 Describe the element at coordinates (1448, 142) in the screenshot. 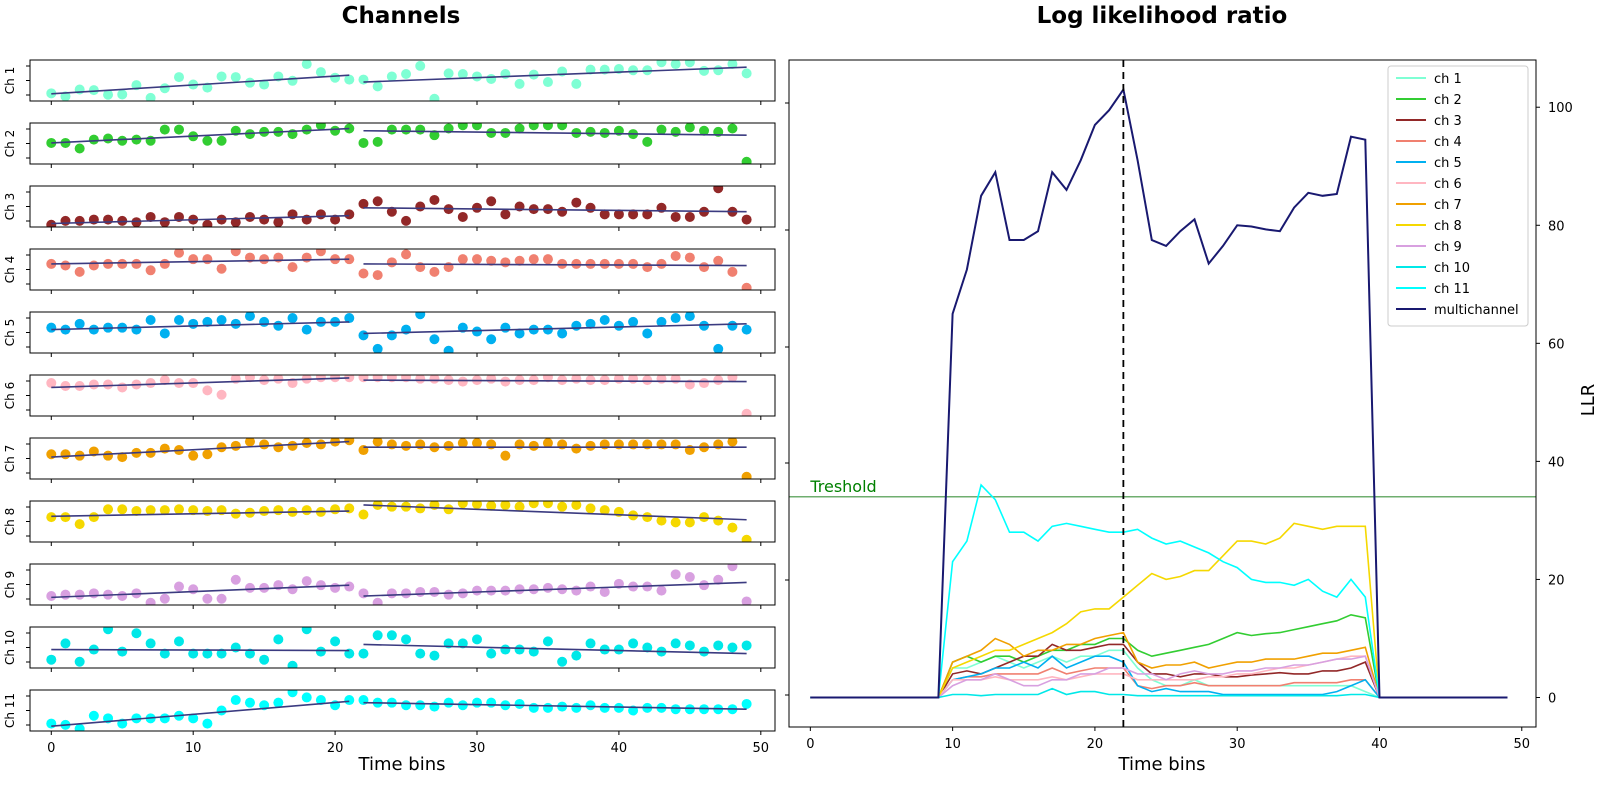

I see `legend-label: ch 4` at that location.